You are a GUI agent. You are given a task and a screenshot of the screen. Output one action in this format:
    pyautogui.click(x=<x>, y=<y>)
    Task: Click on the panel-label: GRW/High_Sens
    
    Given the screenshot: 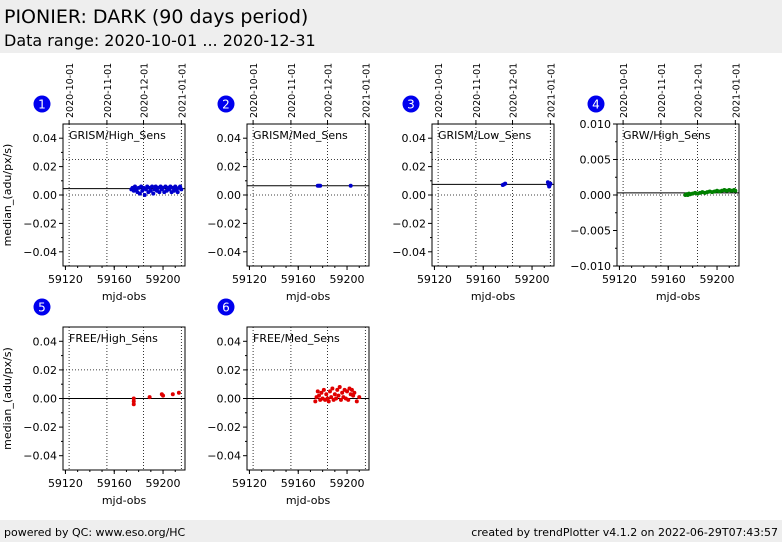 What is the action you would take?
    pyautogui.click(x=667, y=135)
    